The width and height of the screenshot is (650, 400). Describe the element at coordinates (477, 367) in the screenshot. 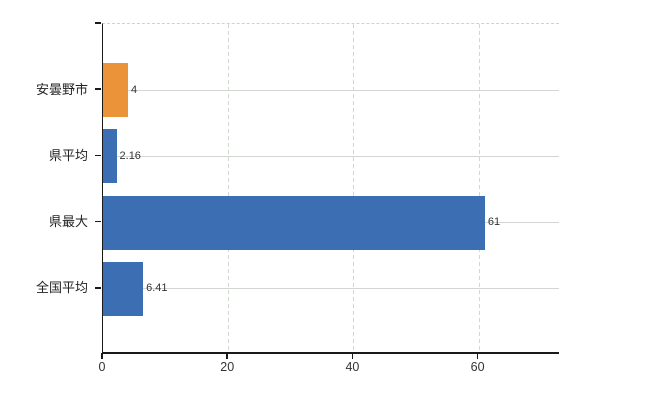

I see `x-tick-label: 60` at that location.